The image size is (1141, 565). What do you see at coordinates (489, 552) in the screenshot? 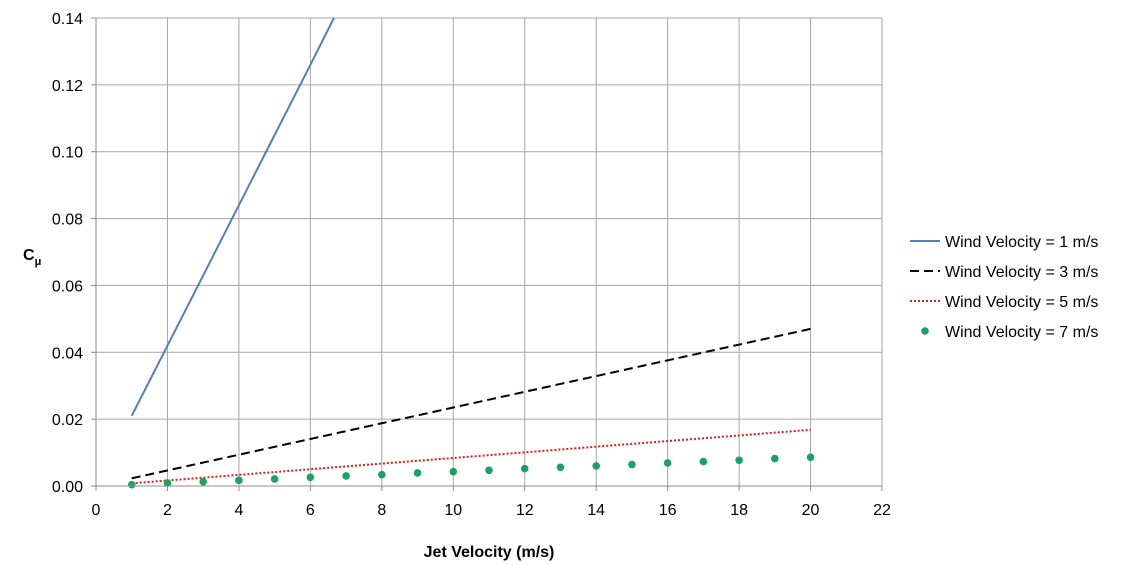
I see `x-axis-title: Jet Velocity (m/s)` at bounding box center [489, 552].